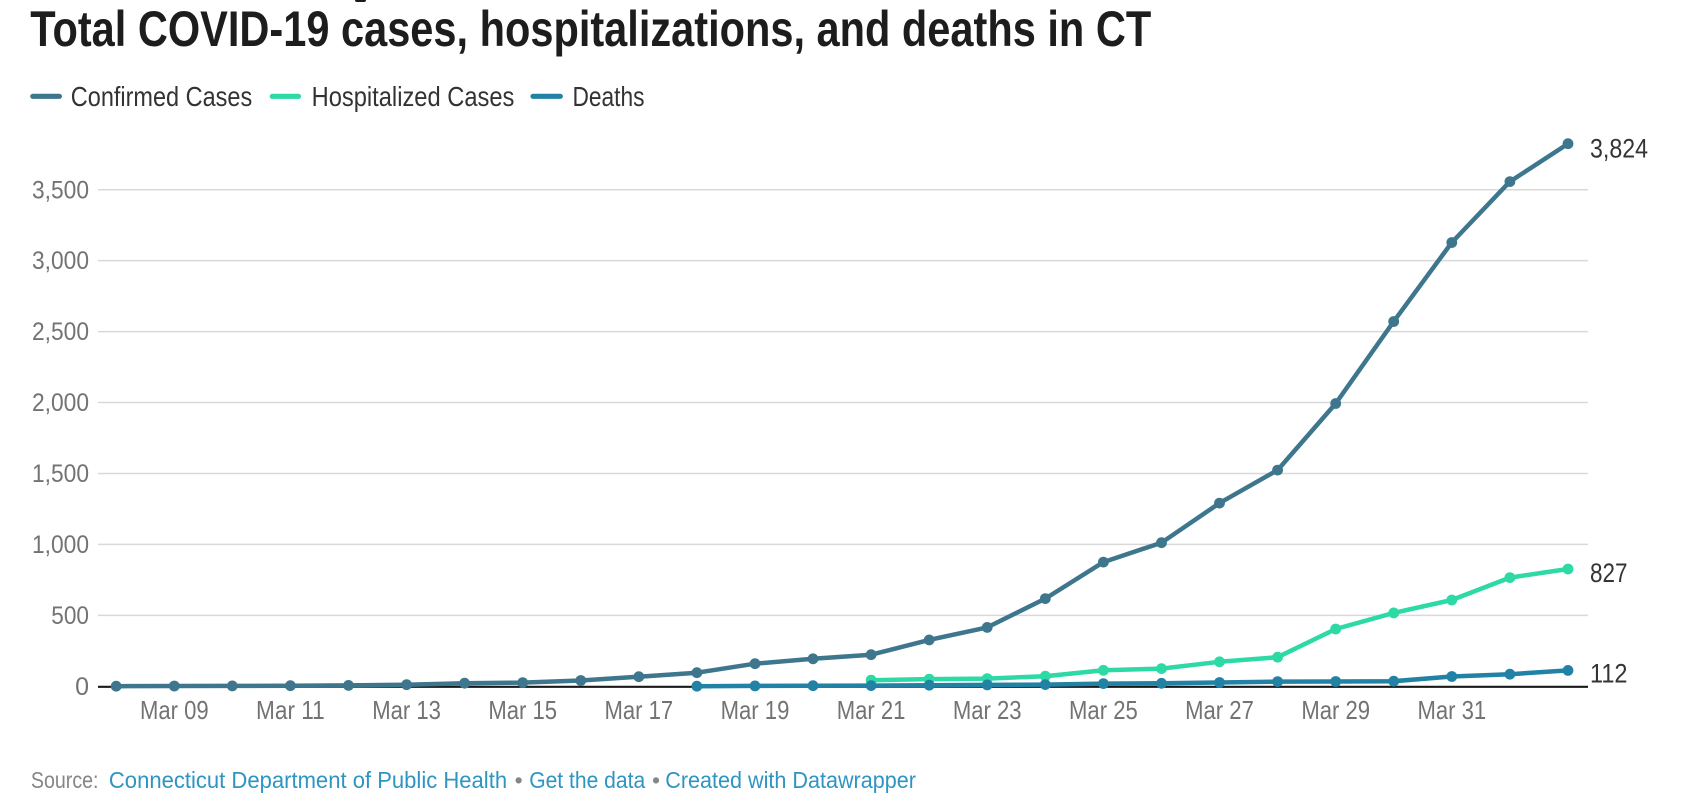  Describe the element at coordinates (609, 96) in the screenshot. I see `svg-text: Deaths` at that location.